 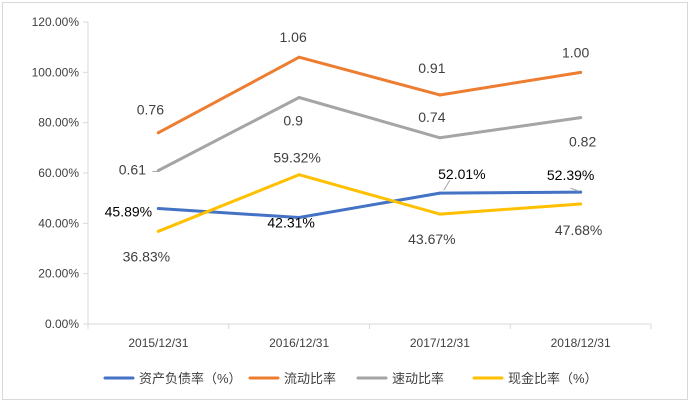 What do you see at coordinates (56, 72) in the screenshot?
I see `y-tick-label: 100.00%` at bounding box center [56, 72].